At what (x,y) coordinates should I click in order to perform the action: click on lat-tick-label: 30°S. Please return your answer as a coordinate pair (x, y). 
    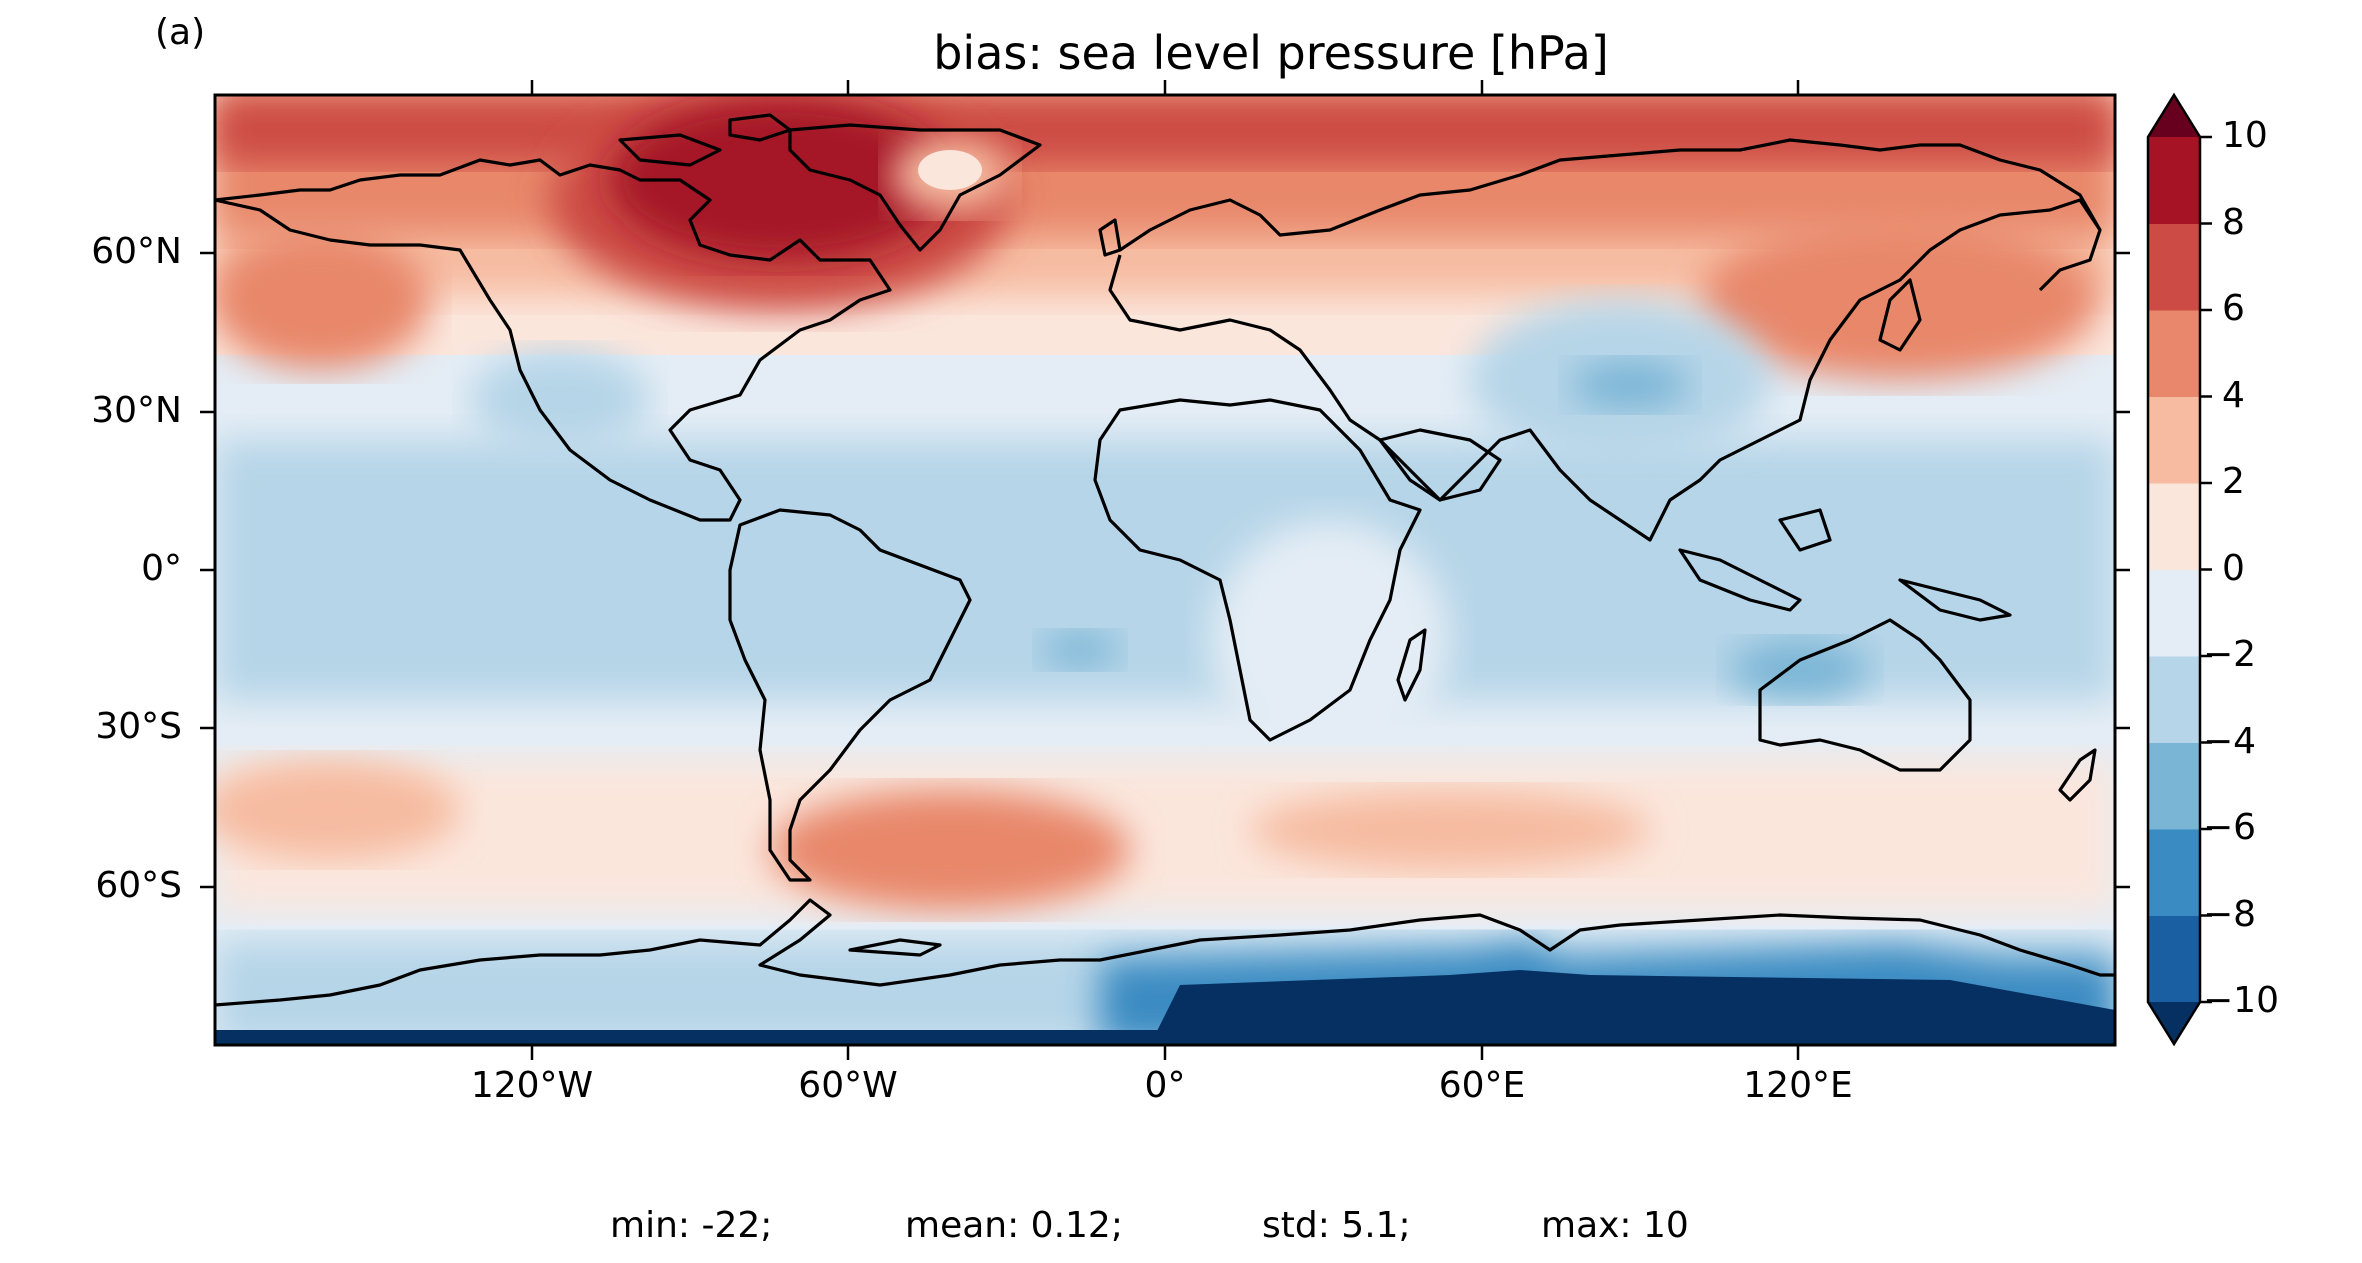
    Looking at the image, I should click on (138, 726).